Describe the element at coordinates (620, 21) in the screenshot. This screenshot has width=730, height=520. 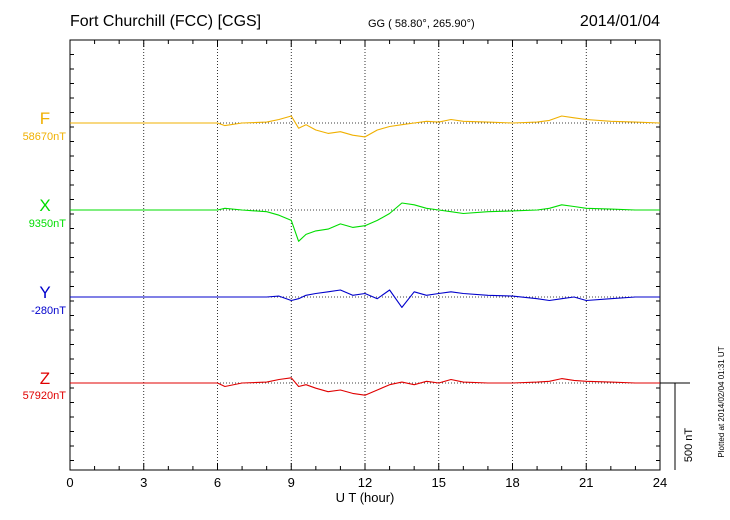
I see `chart-date: 2014/01/04` at that location.